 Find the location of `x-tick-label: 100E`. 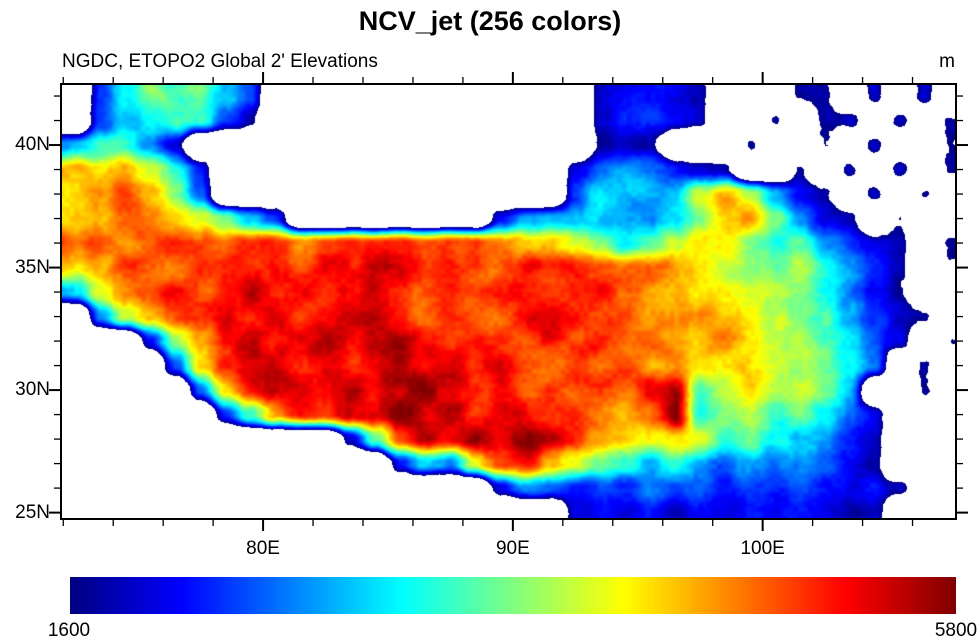

x-tick-label: 100E is located at coordinates (762, 548).